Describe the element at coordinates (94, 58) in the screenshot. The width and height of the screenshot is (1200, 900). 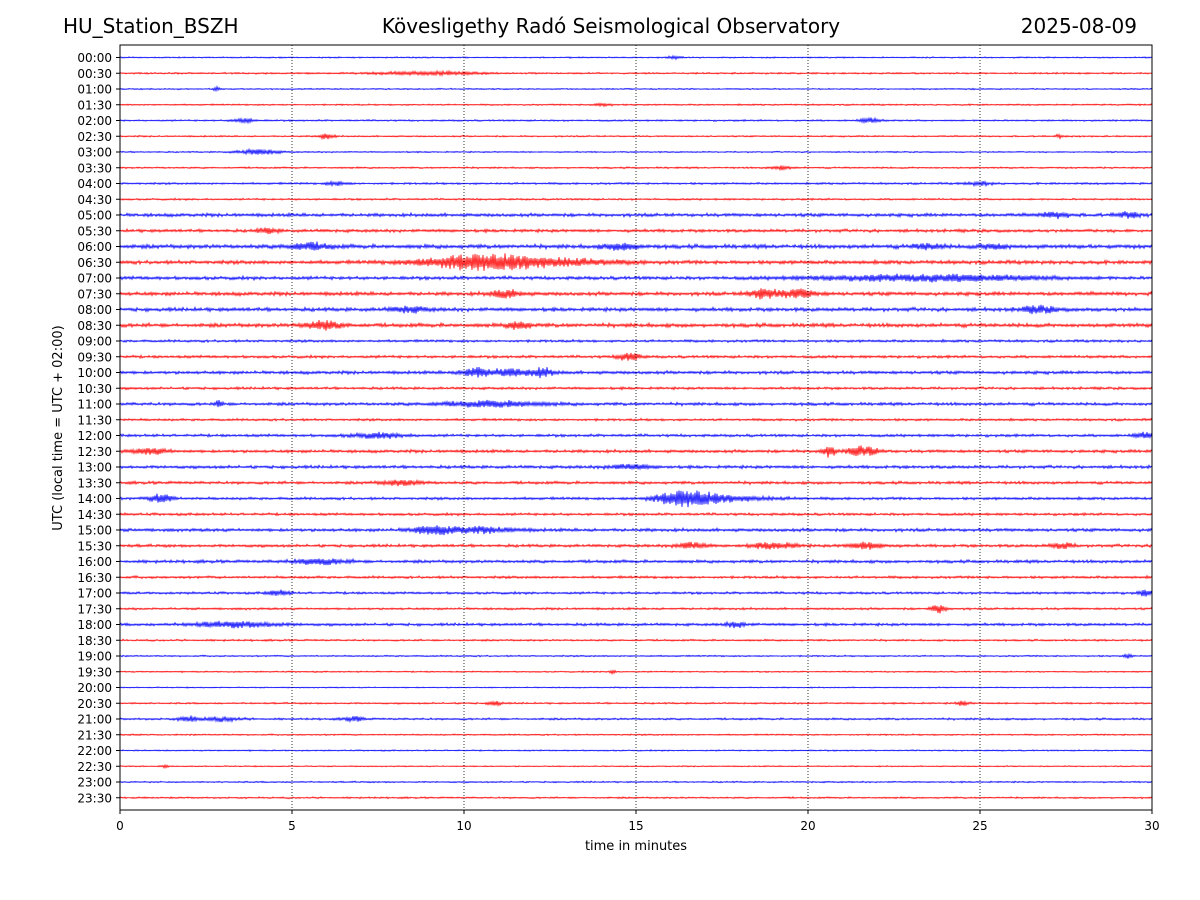
I see `y-tick-label: 00:00` at that location.